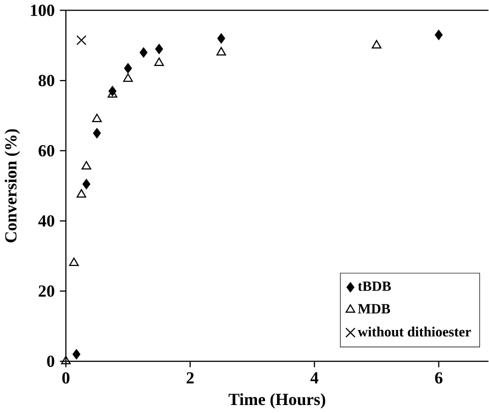  Describe the element at coordinates (314, 378) in the screenshot. I see `x-tick-label: 4` at that location.